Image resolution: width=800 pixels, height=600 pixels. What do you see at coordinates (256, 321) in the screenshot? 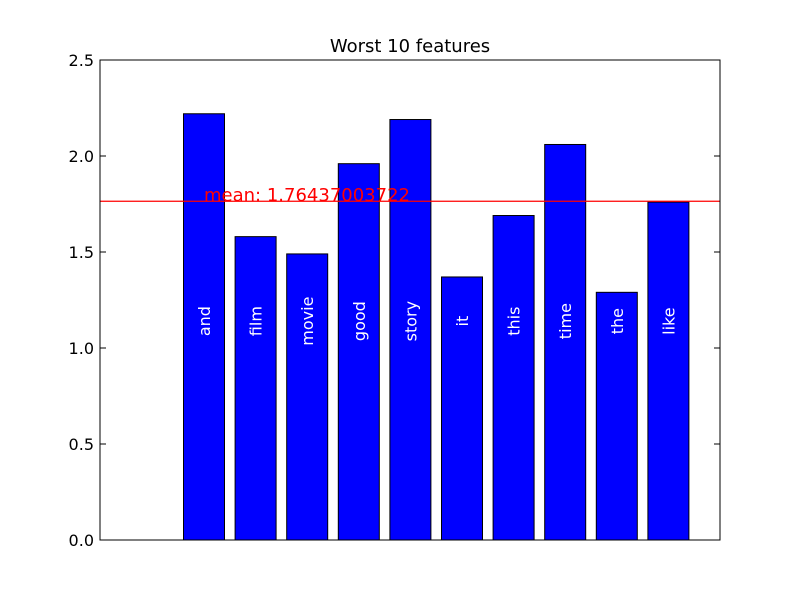
I see `bar-label-film: film` at bounding box center [256, 321].